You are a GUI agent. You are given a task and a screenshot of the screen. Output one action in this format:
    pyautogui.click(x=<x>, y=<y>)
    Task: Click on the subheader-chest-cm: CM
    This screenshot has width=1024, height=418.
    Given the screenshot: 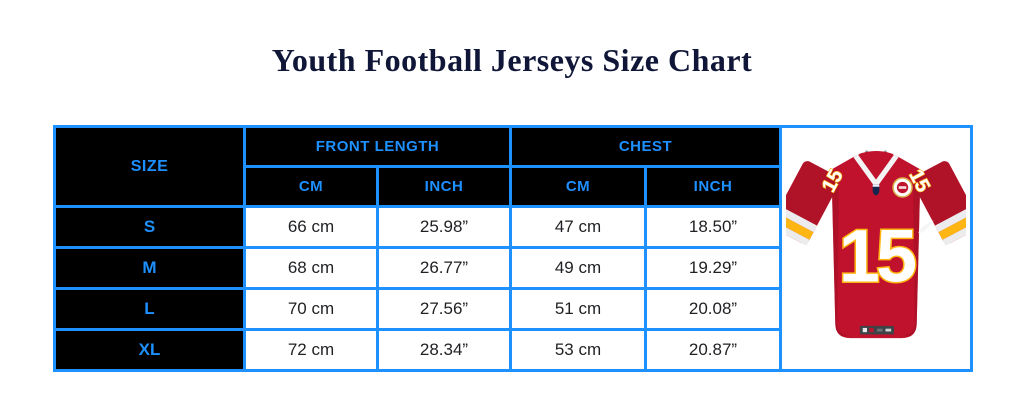 What is the action you would take?
    pyautogui.click(x=578, y=186)
    